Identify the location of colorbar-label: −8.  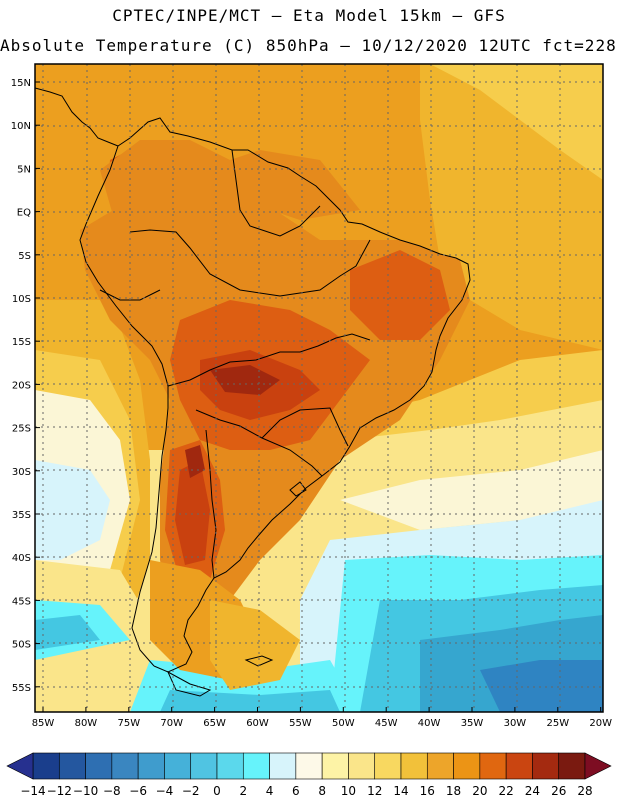
(112, 791).